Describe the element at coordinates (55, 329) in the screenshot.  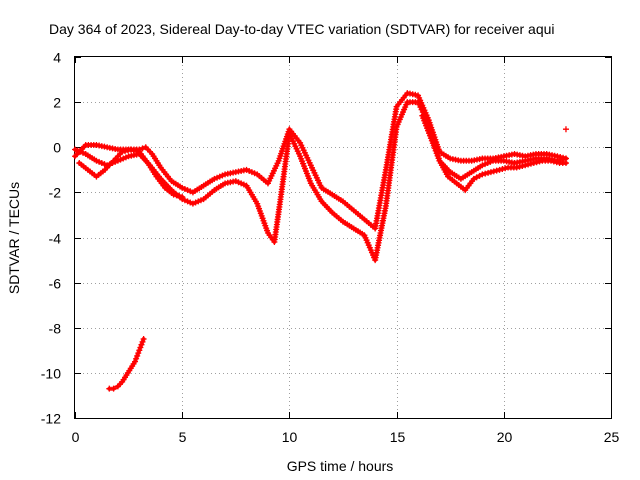
I see `y-tick-label: -8` at that location.